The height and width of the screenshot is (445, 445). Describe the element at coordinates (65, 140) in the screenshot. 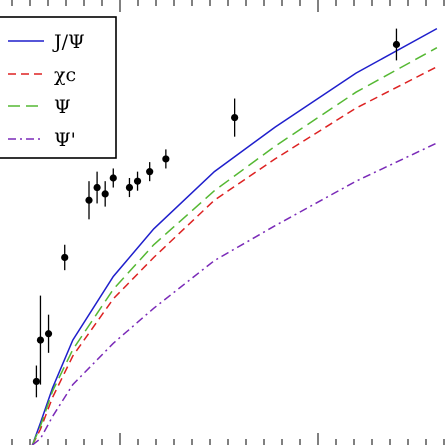

I see `legend-label-psiprime: Ψ'` at that location.